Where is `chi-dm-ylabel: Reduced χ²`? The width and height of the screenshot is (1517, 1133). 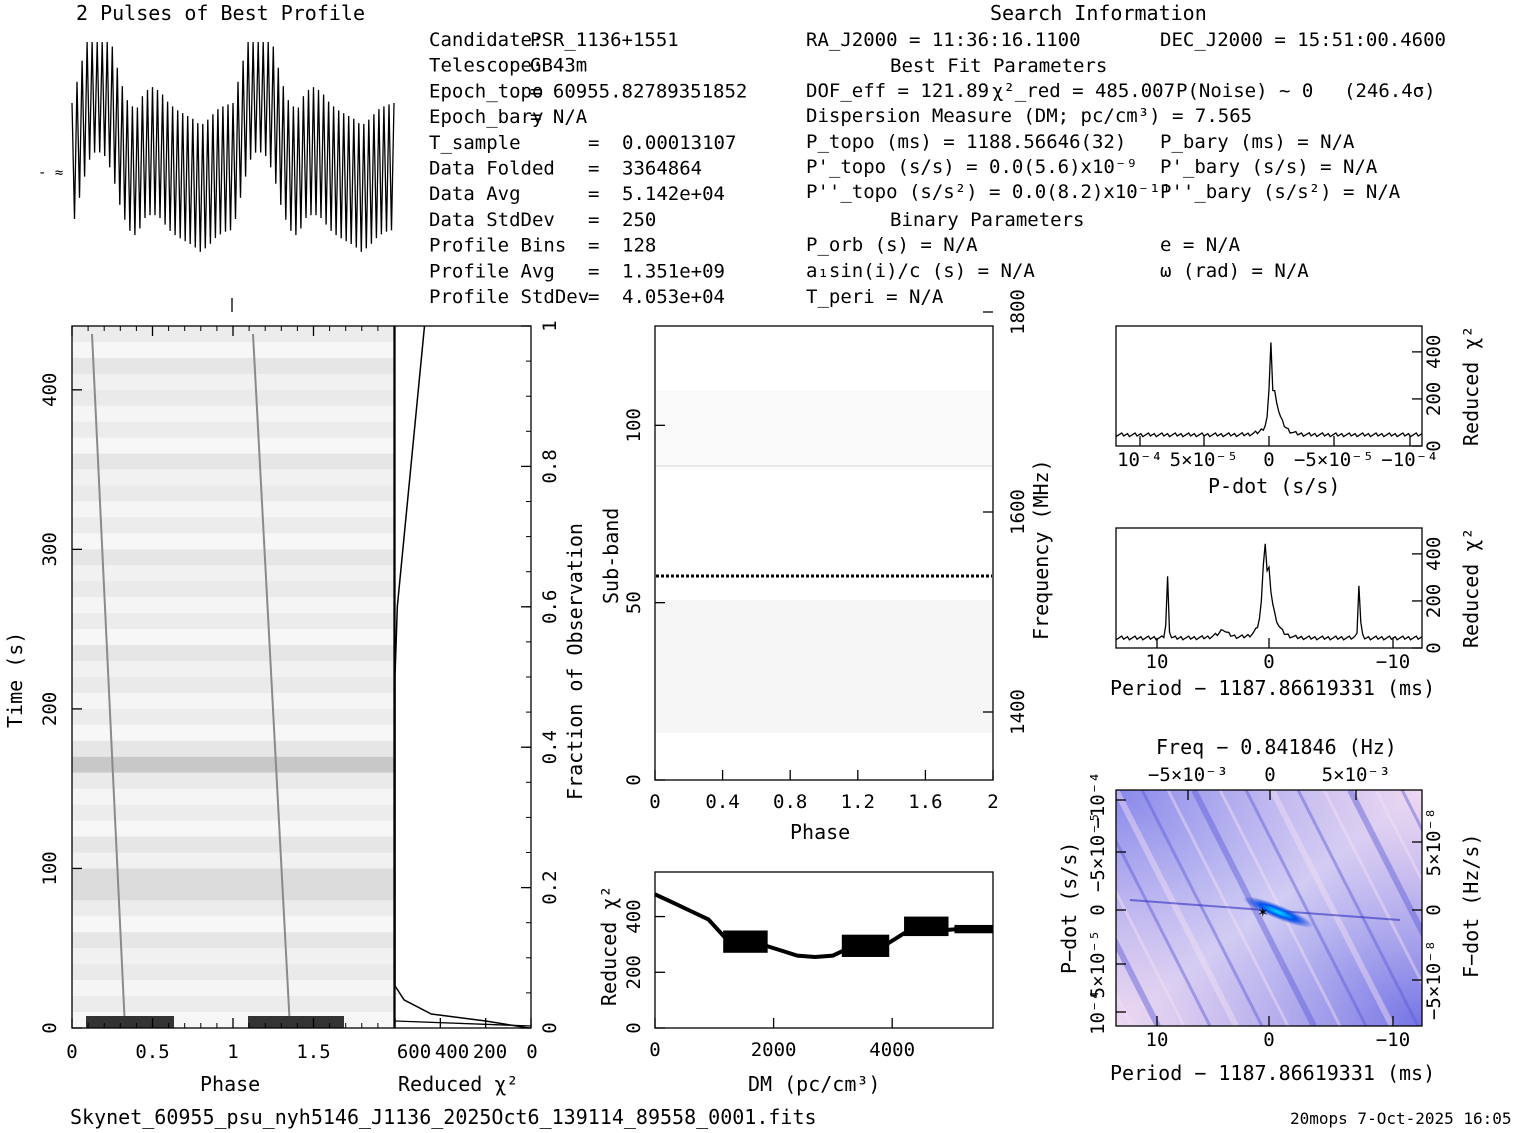
chi-dm-ylabel: Reduced χ² is located at coordinates (609, 946).